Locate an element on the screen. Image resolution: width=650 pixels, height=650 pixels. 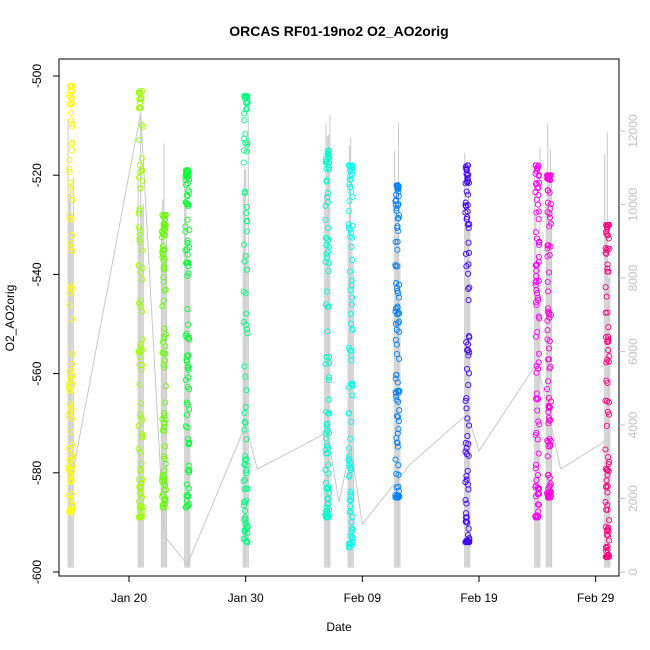
y2-axis: 0 2000 4000 6000 8000 10000 12000 is located at coordinates (629, 344).